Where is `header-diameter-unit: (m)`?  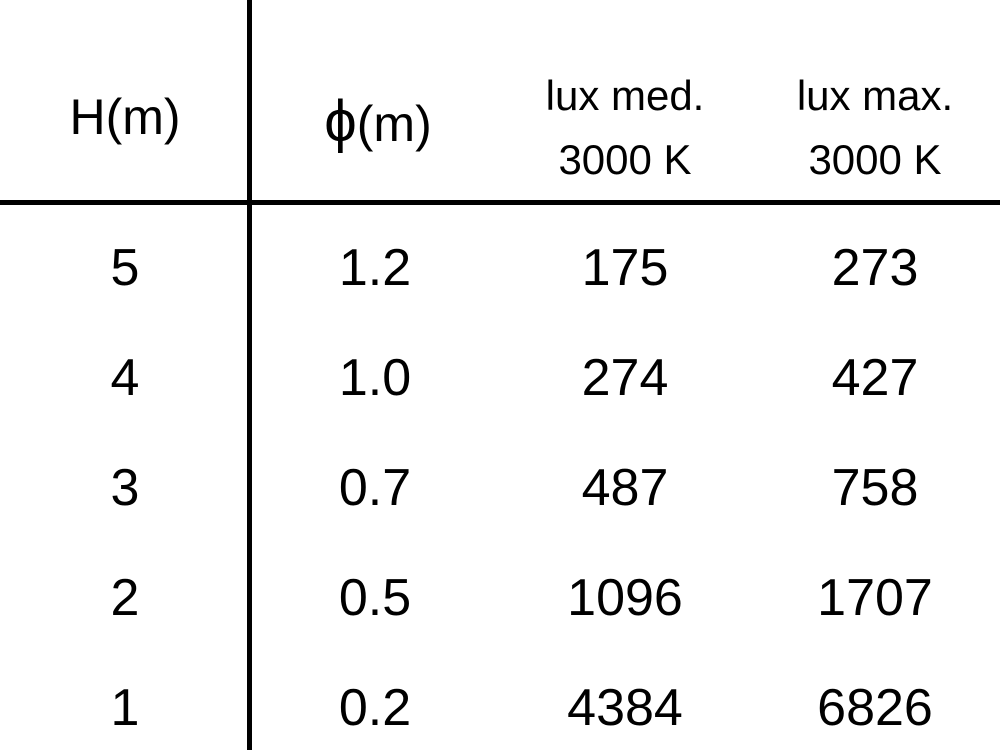 header-diameter-unit: (m) is located at coordinates (394, 124).